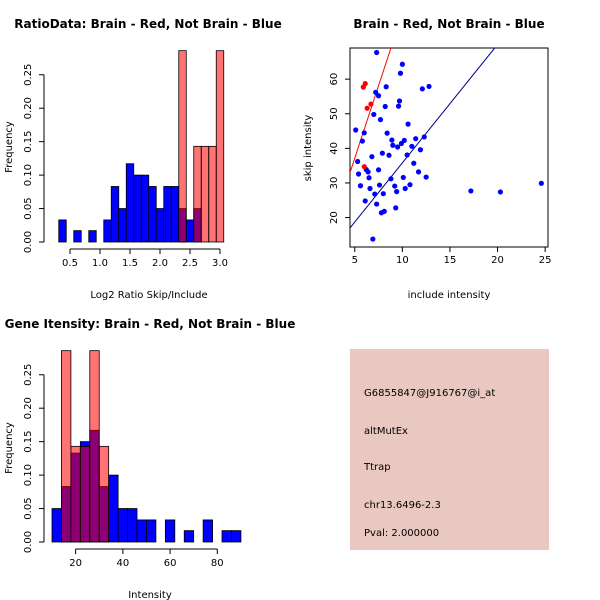  Describe the element at coordinates (28, 242) in the screenshot. I see `chart1-y-tick-label: 0.00` at that location.